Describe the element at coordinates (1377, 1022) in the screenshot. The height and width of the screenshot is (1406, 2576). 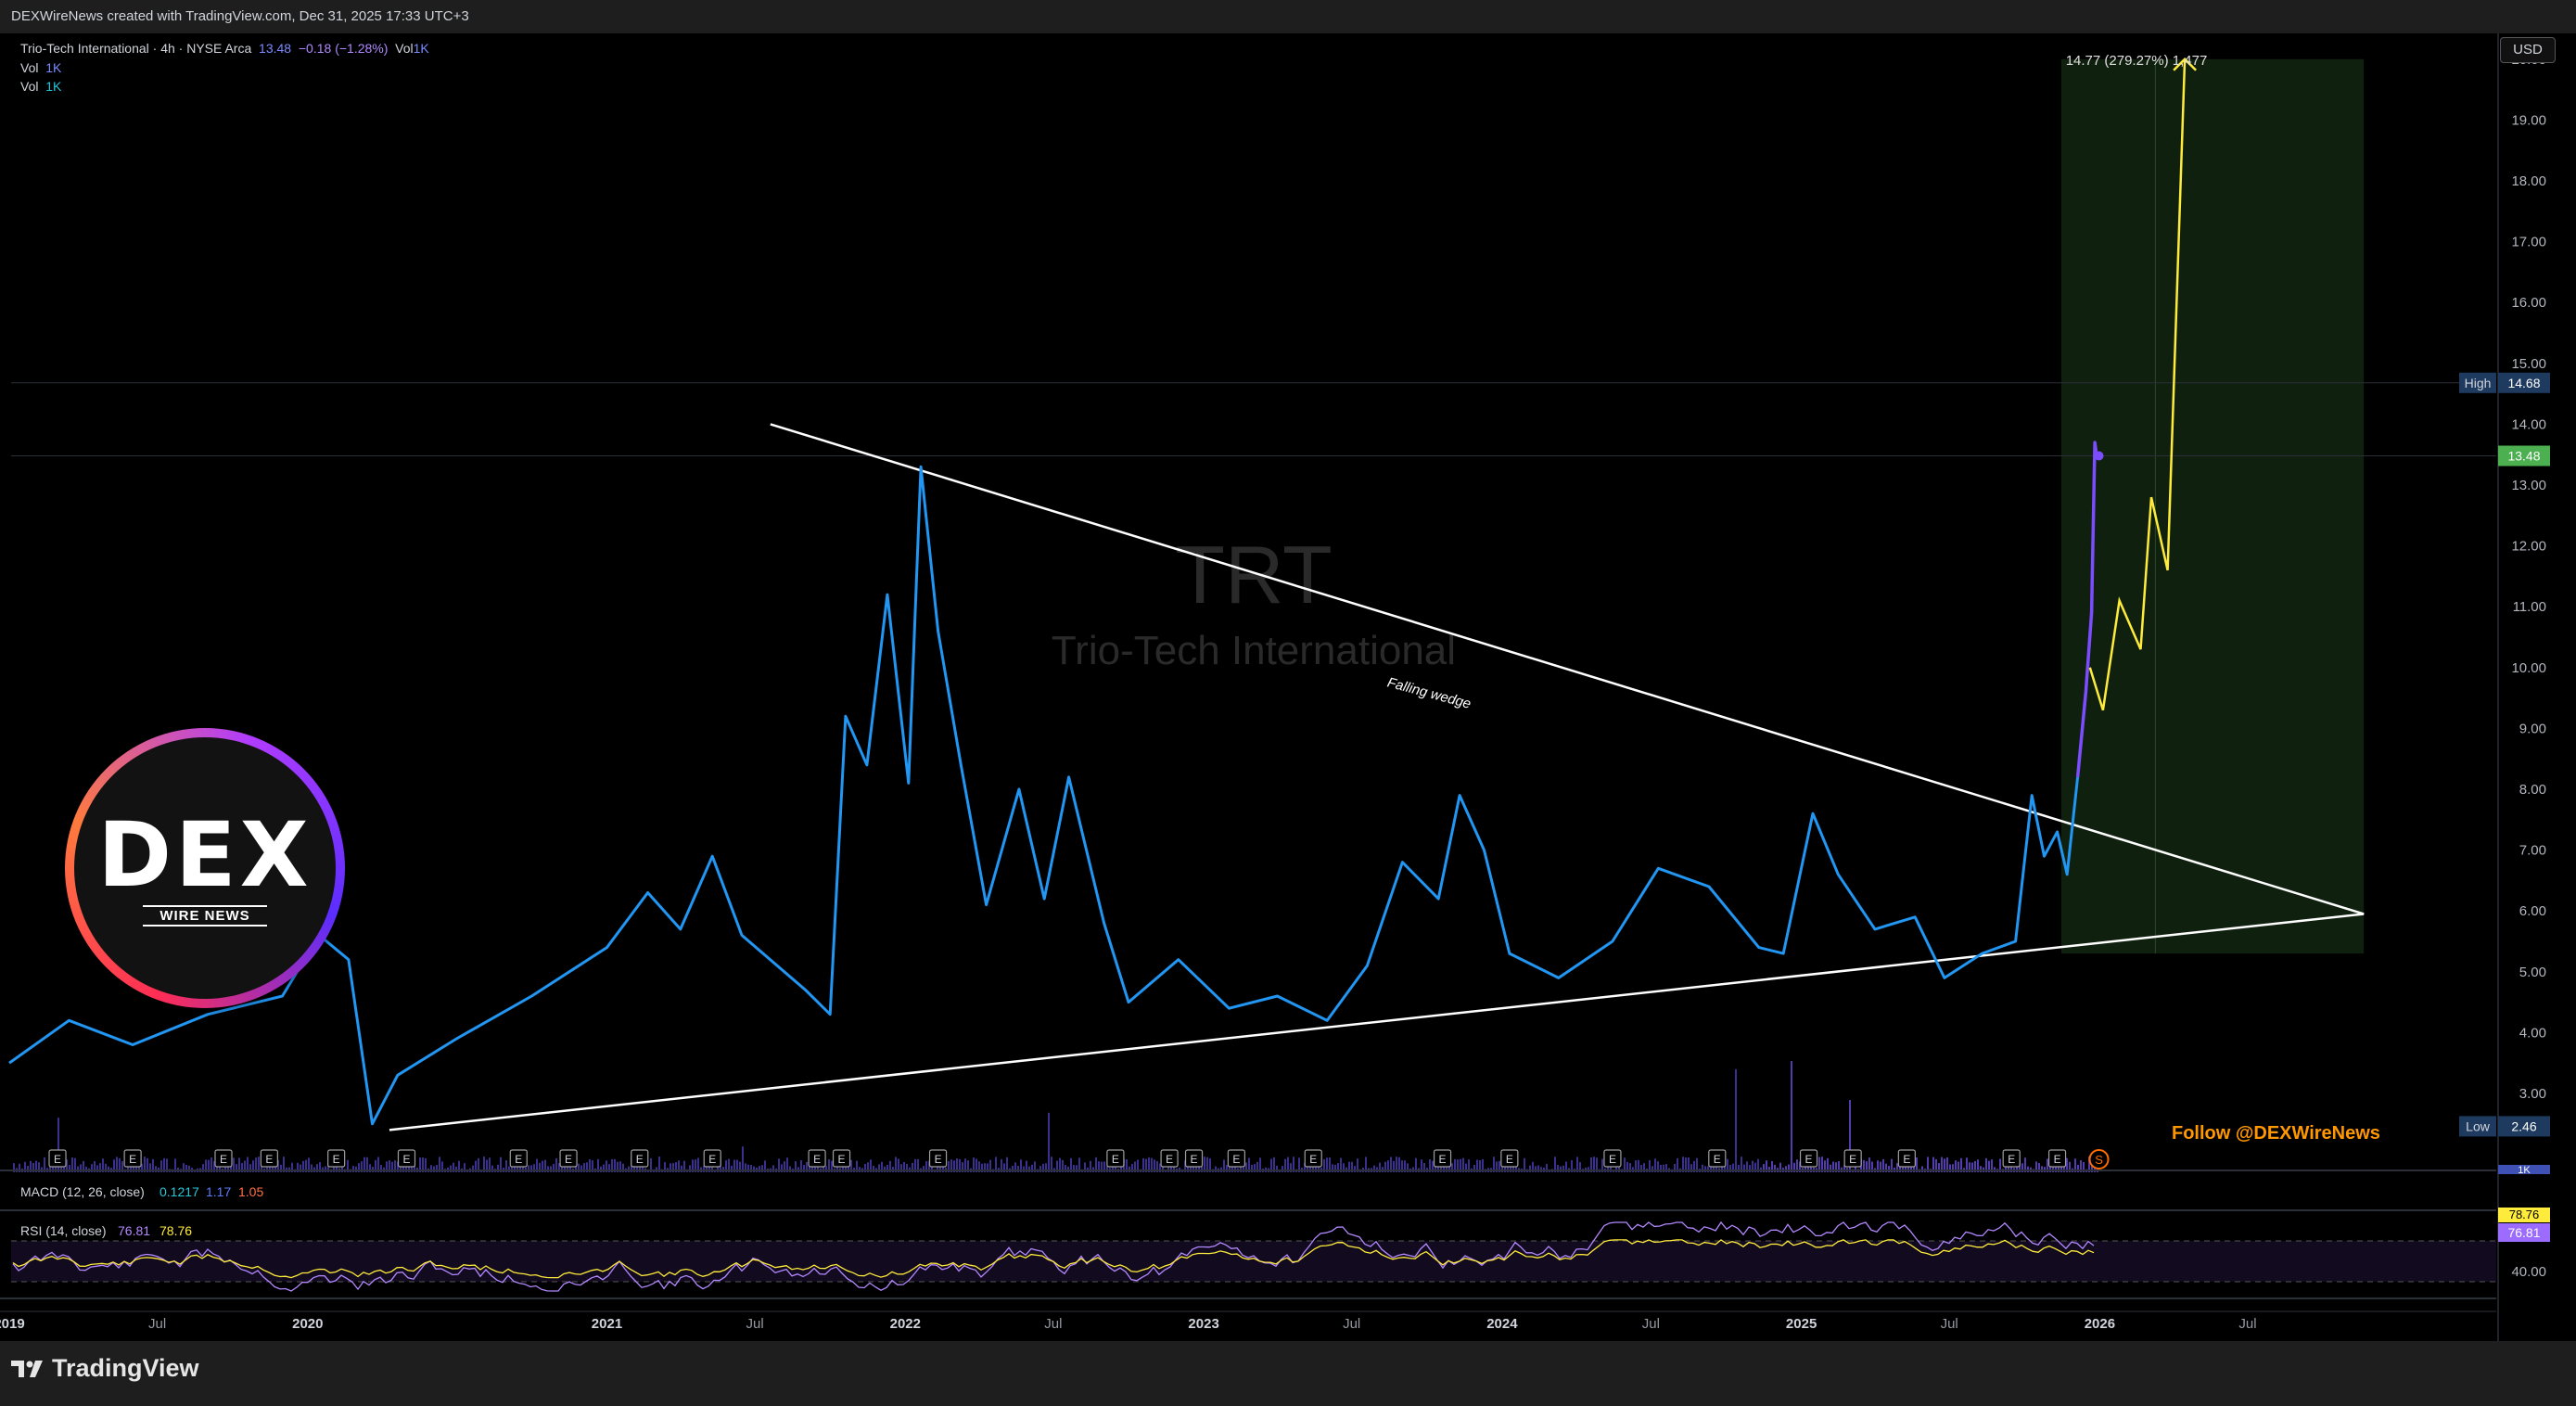
I see `wedge-lower-line` at that location.